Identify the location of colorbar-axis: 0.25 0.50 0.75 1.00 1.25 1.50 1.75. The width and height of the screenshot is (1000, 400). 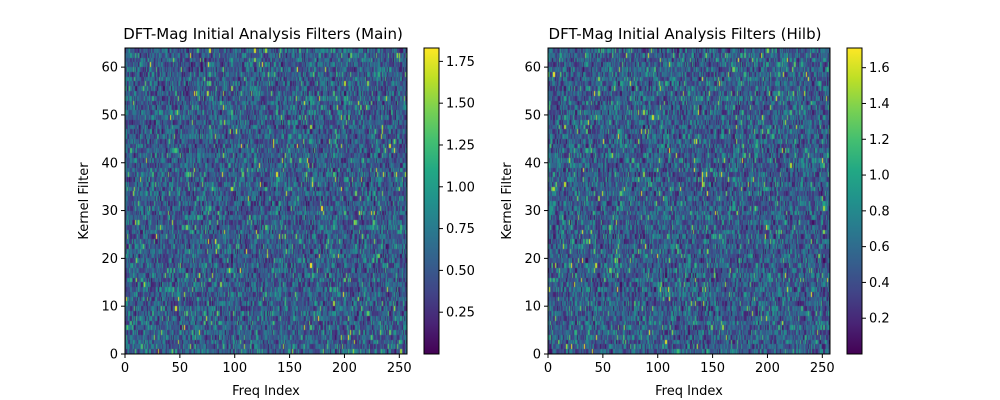
(457, 188).